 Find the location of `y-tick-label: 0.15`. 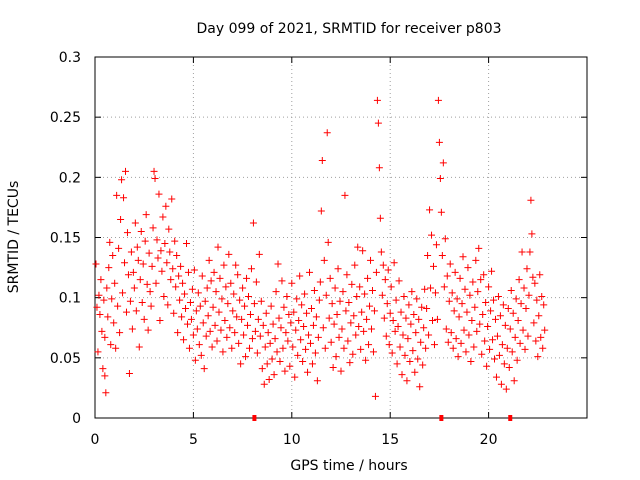

y-tick-label: 0.15 is located at coordinates (65, 239).